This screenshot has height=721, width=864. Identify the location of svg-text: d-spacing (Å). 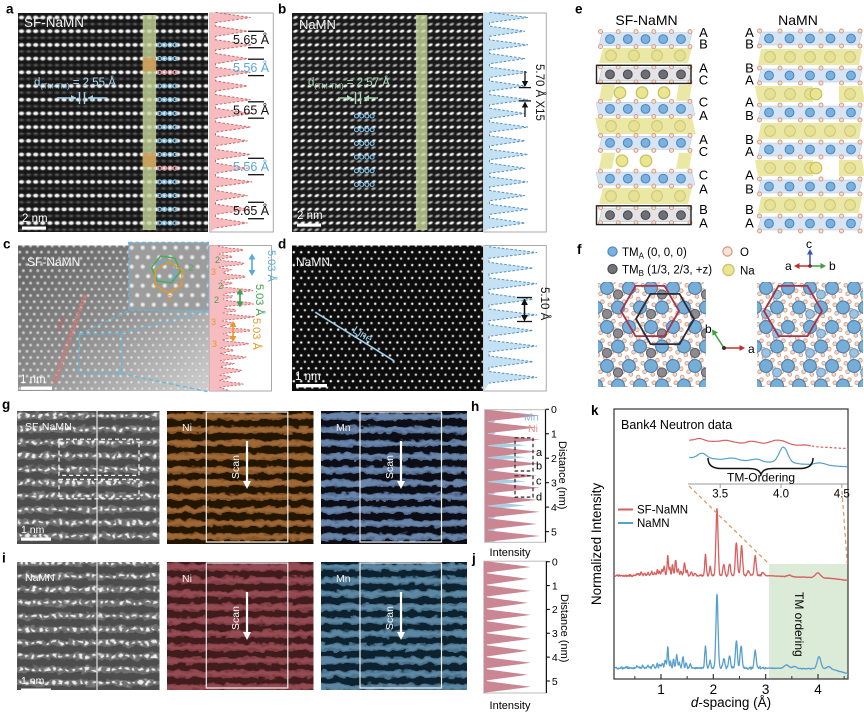
(731, 702).